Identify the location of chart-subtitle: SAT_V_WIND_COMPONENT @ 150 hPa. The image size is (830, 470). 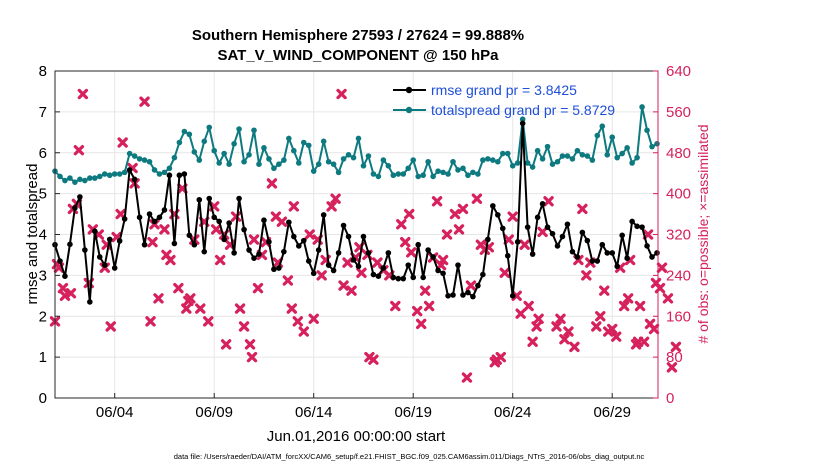
(358, 55).